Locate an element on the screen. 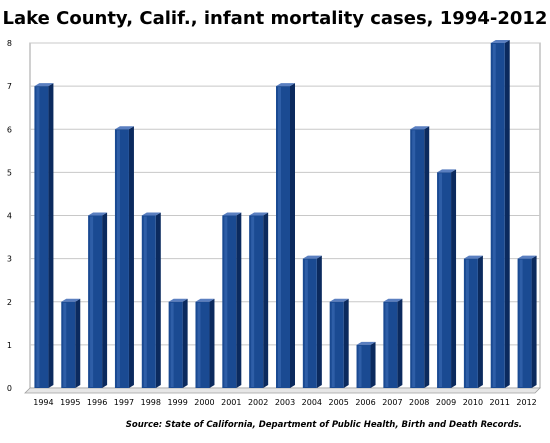  x-tick-label: 2005 is located at coordinates (339, 402).